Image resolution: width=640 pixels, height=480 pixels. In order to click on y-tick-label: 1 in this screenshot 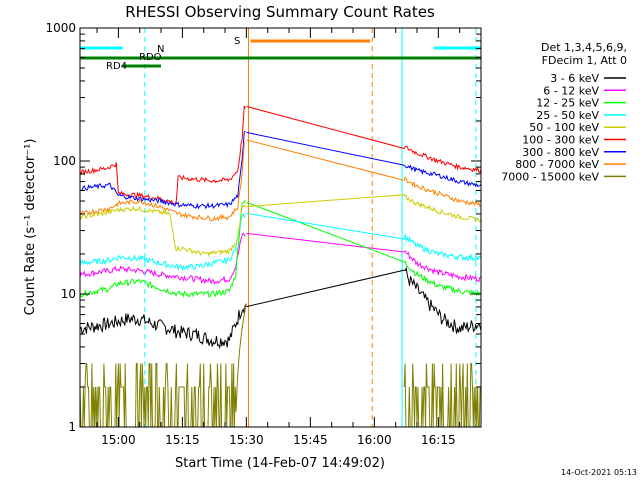, I will do `click(72, 427)`.